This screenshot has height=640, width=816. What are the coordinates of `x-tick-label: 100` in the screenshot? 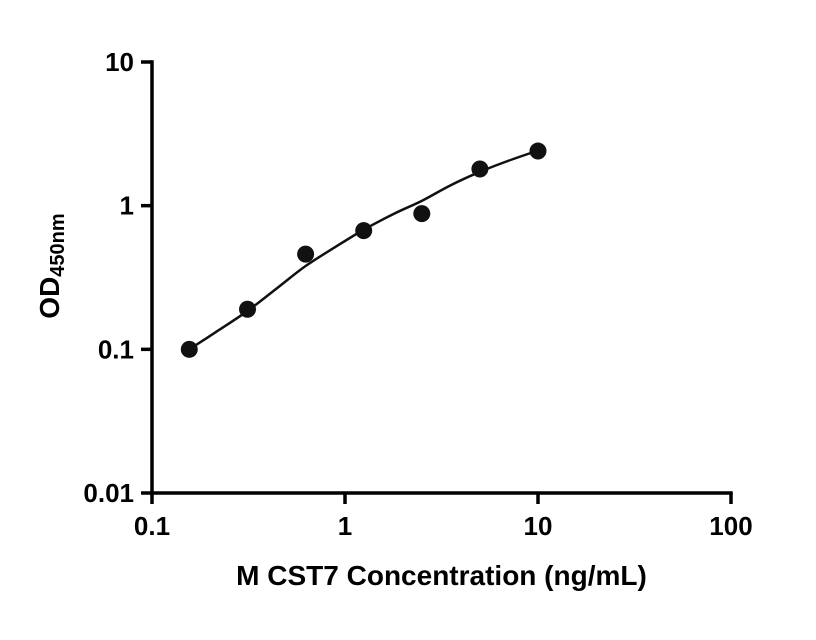 It's located at (730, 526).